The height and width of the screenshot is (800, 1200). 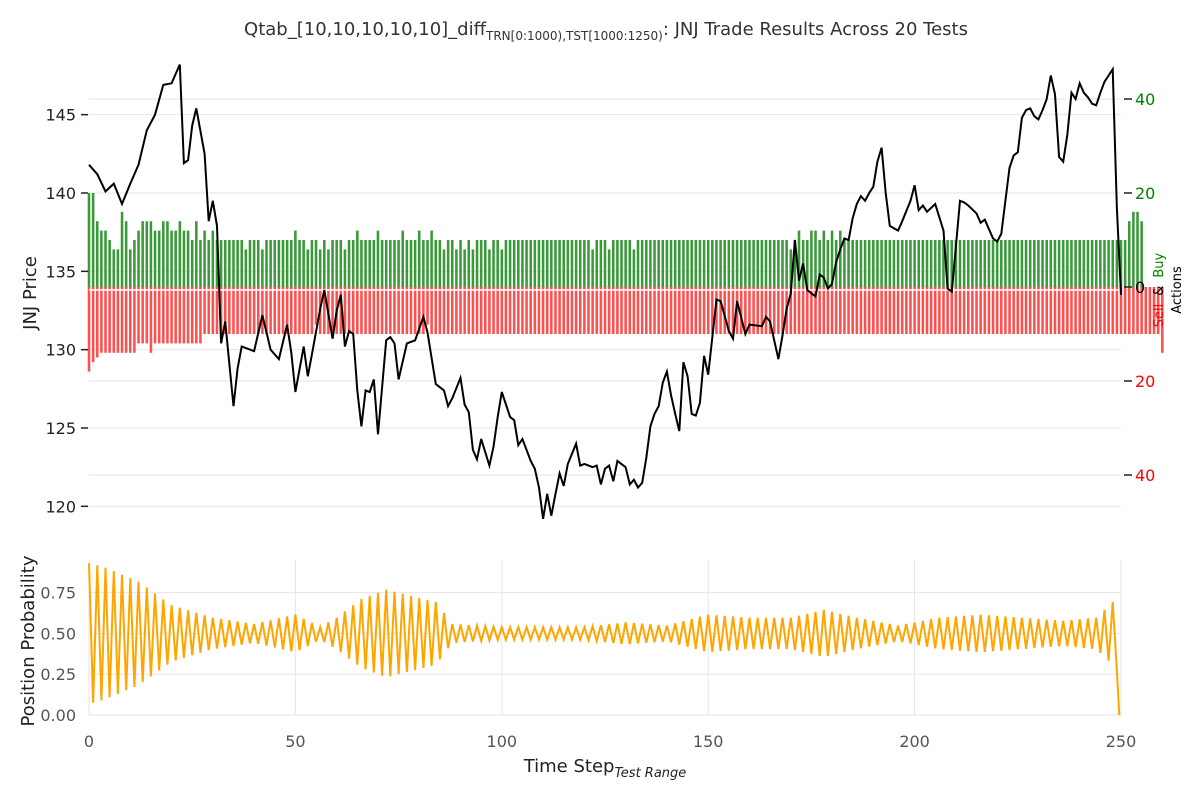 I want to click on probability-y-ticks: 0.00 0.25 0.50 0.75, so click(x=58, y=654).